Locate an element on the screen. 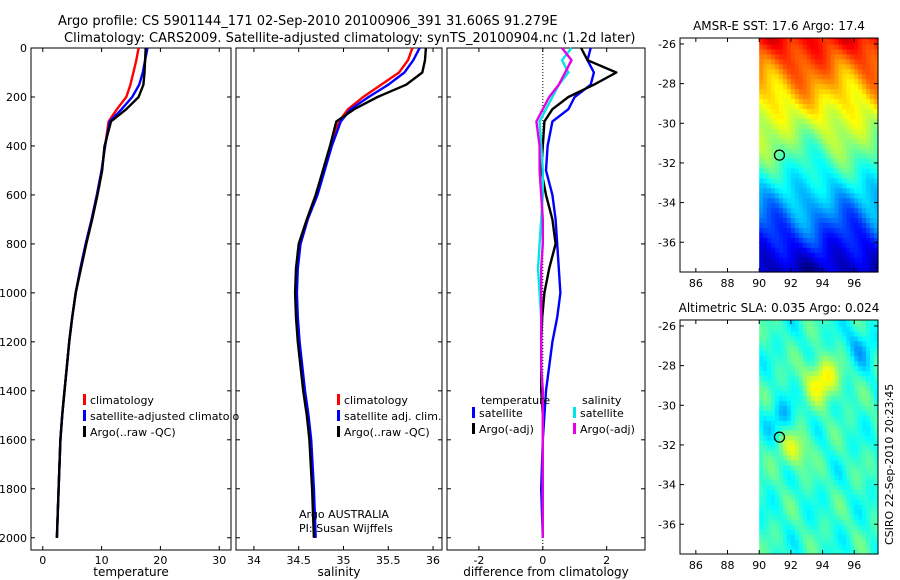  map-cells is located at coordinates (819, 437).